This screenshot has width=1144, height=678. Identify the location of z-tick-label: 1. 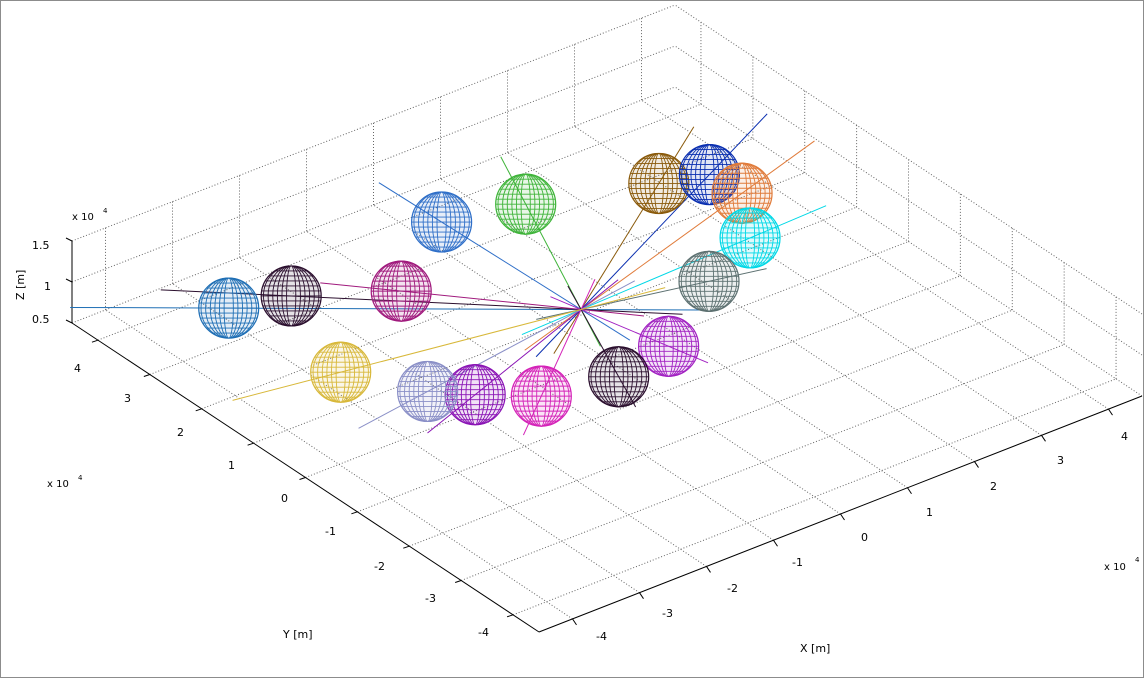
(47, 286).